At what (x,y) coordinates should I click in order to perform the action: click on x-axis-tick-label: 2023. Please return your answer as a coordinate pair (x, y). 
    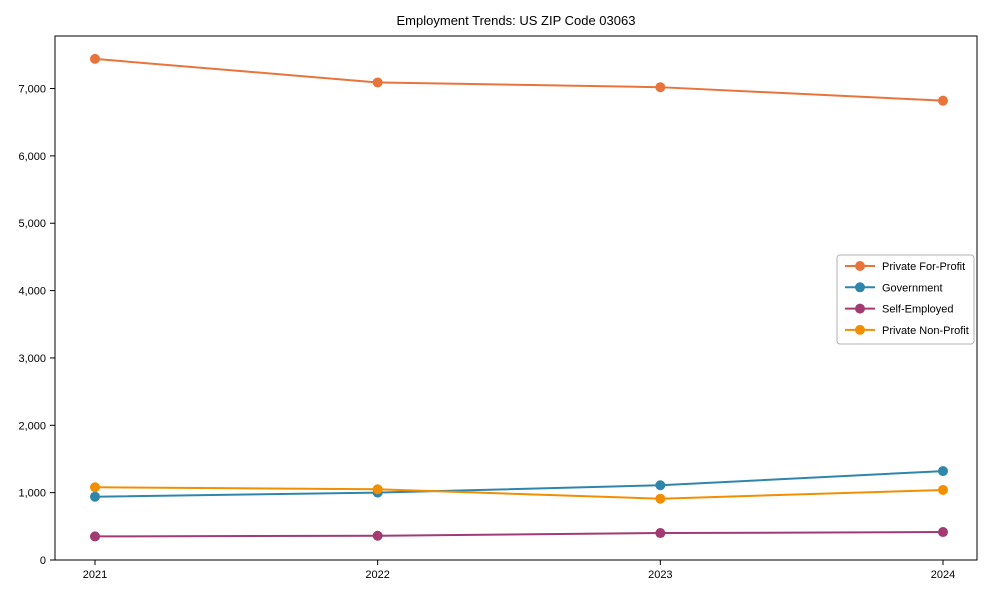
    Looking at the image, I should click on (660, 575).